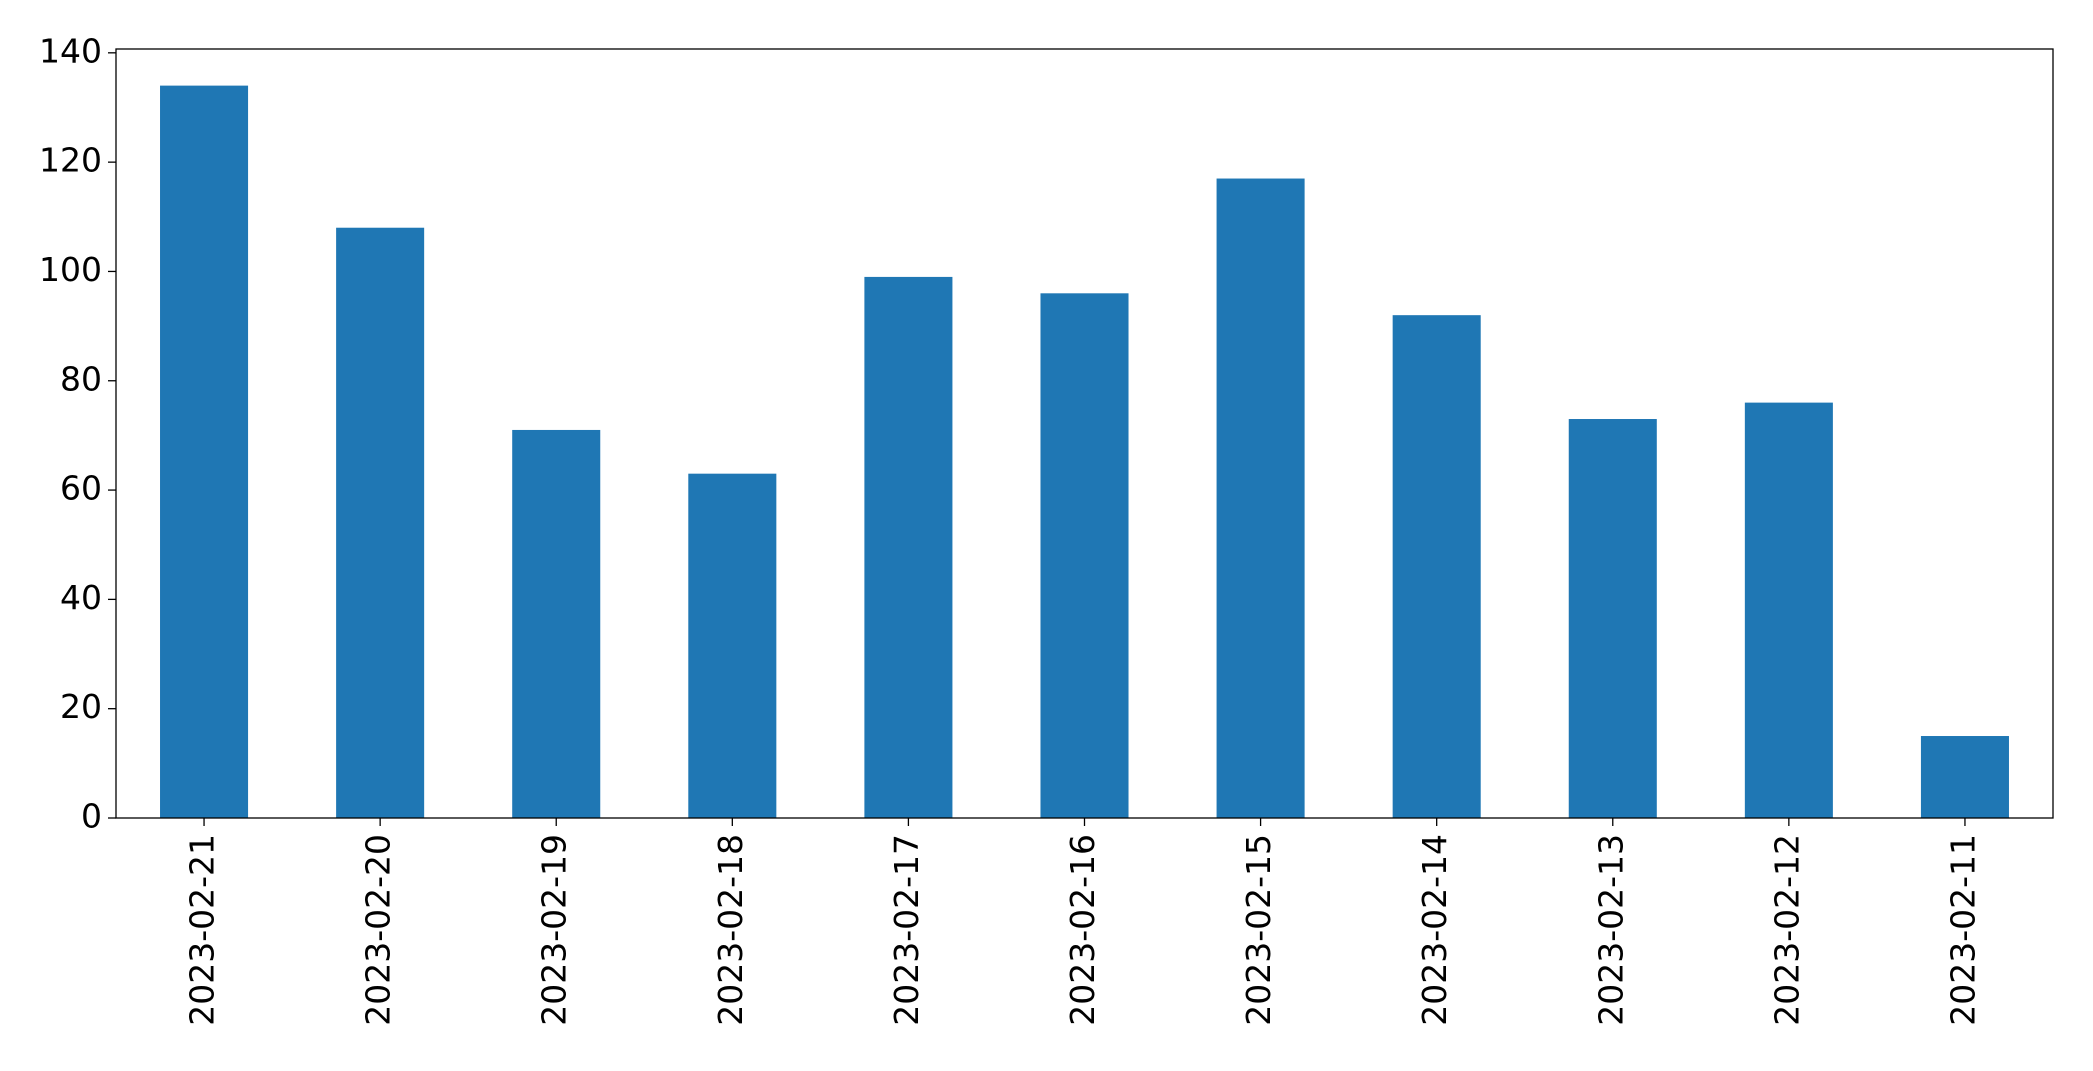 Image resolution: width=2093 pixels, height=1071 pixels. What do you see at coordinates (70, 269) in the screenshot?
I see `y-tick-label: 100` at bounding box center [70, 269].